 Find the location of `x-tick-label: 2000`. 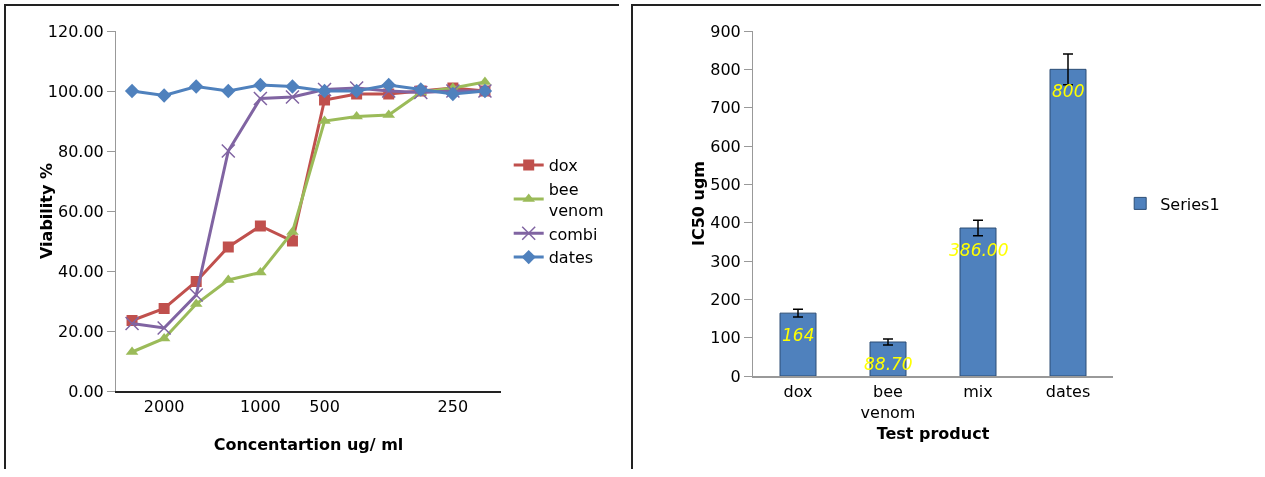

x-tick-label: 2000 is located at coordinates (164, 407).